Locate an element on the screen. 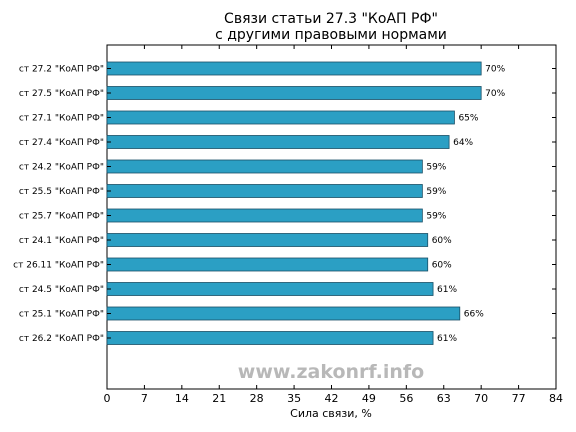  category-label: ст 27.5 "КоАП РФ" is located at coordinates (61, 94).